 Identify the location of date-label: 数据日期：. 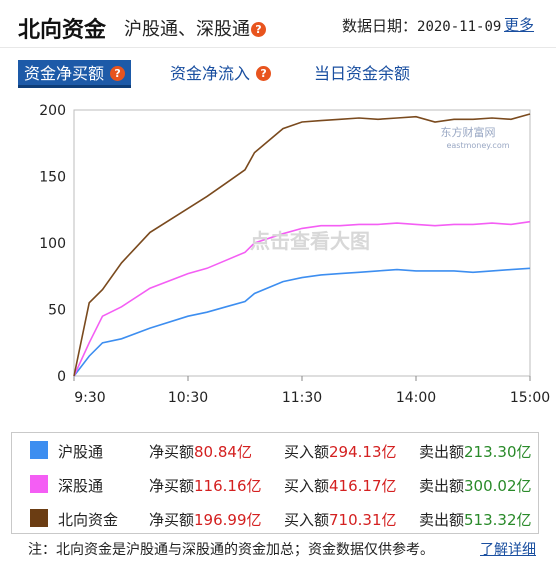
(380, 26).